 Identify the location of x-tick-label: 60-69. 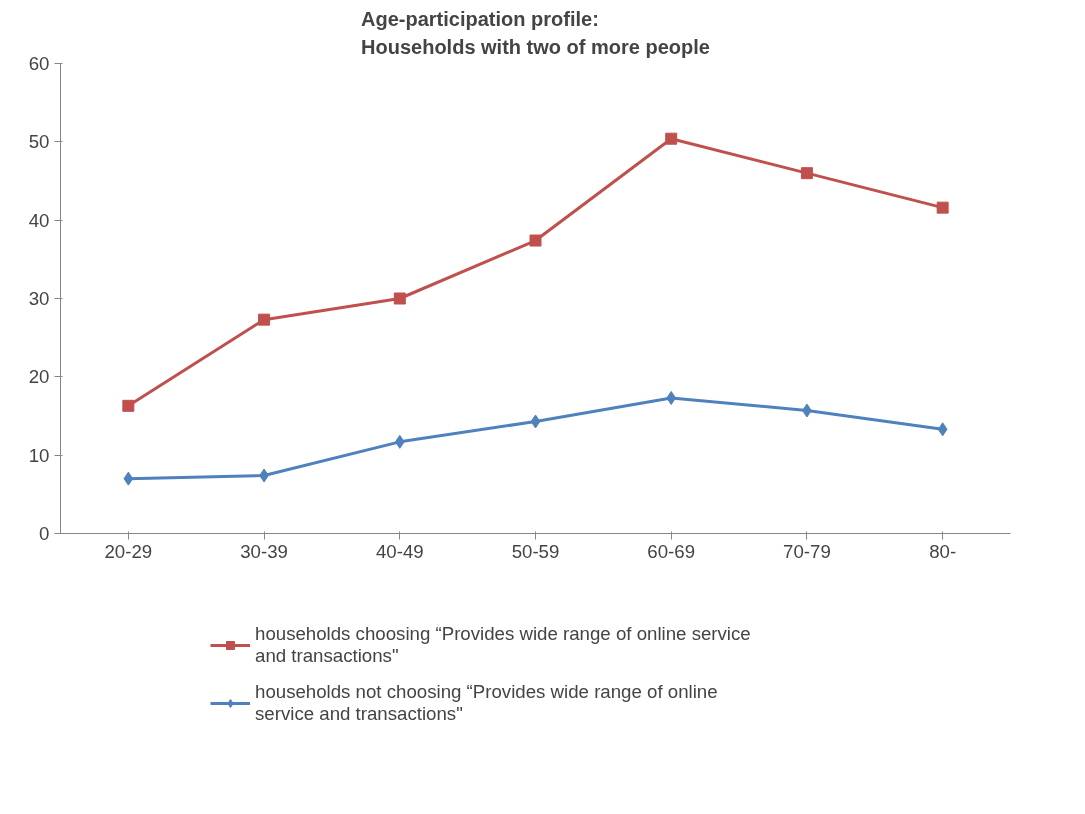
(671, 551).